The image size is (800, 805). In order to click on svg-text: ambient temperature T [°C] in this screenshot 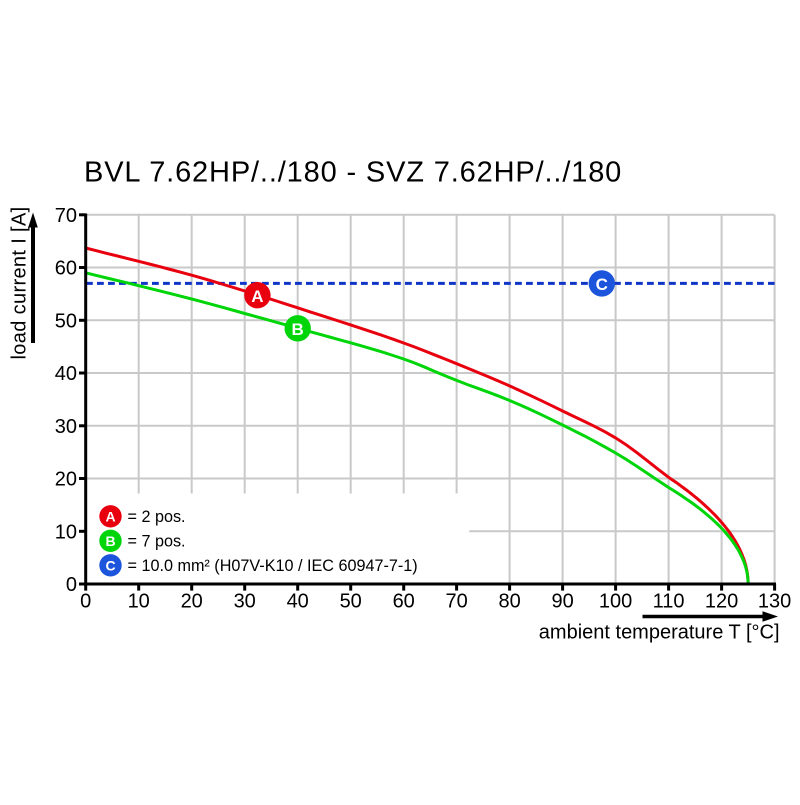, I will do `click(659, 633)`.